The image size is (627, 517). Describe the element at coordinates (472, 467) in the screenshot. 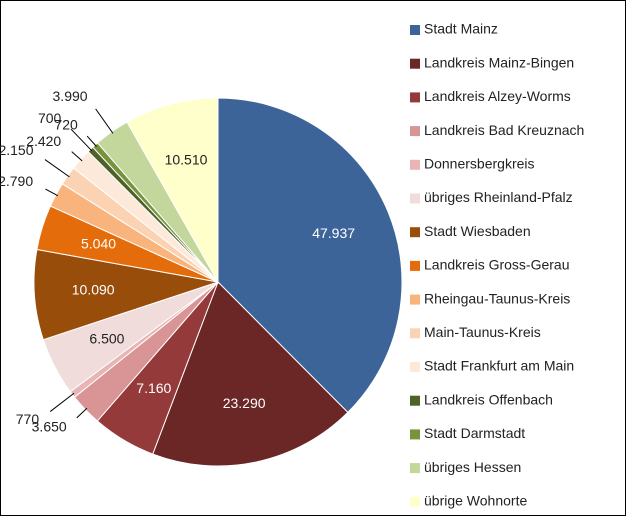

I see `legend-label: übriges Hessen` at that location.